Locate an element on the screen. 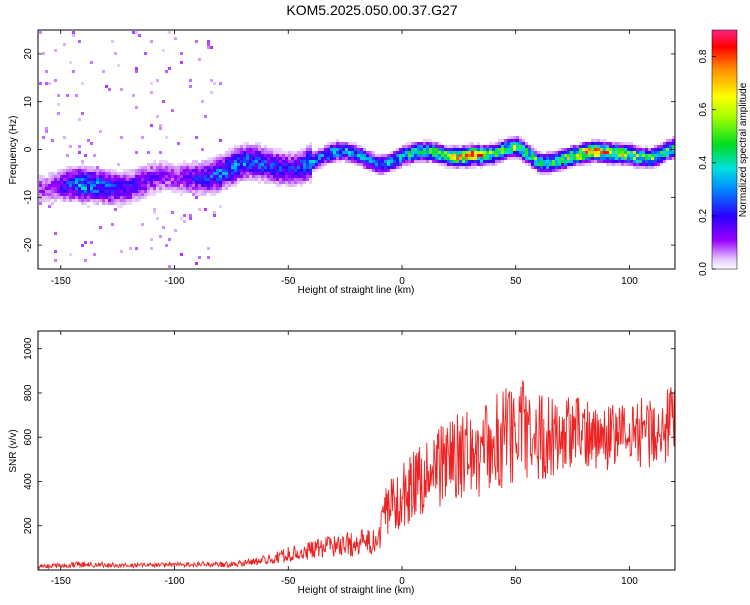 The image size is (750, 605). snr-y-tick-label-3: 800 is located at coordinates (28, 392).